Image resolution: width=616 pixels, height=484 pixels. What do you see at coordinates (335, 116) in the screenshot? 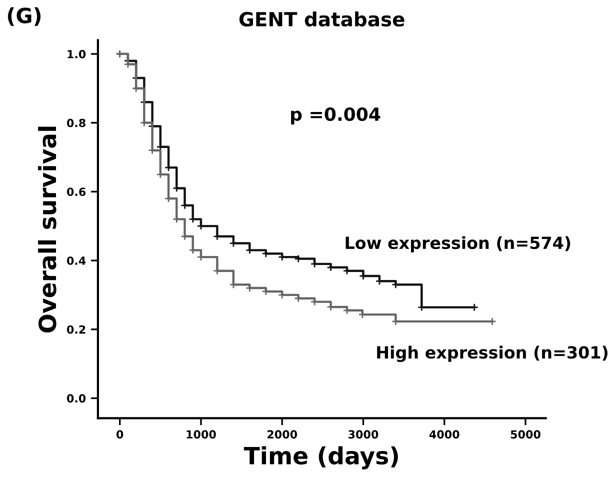
I see `annotation: p =0.004` at bounding box center [335, 116].